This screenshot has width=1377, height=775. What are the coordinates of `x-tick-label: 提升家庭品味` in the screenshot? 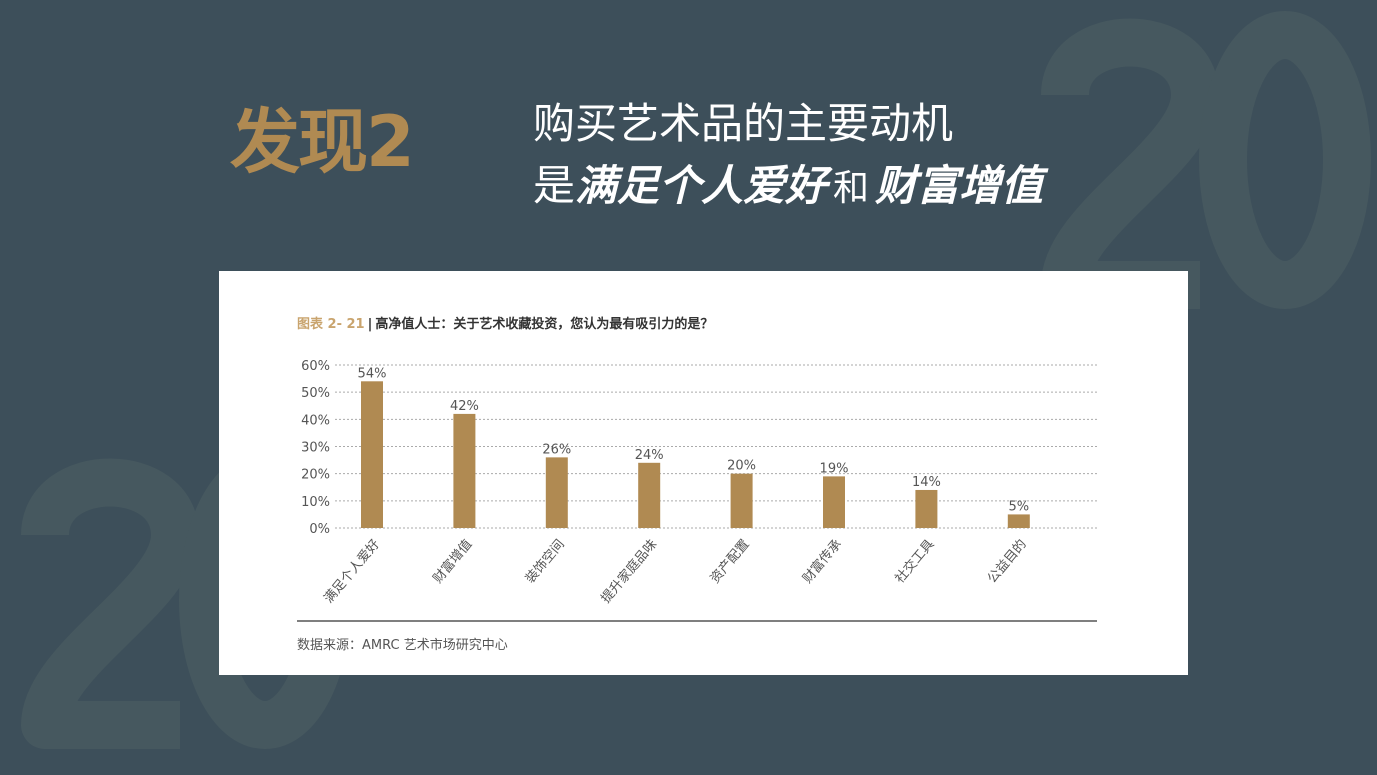 It's located at (629, 571).